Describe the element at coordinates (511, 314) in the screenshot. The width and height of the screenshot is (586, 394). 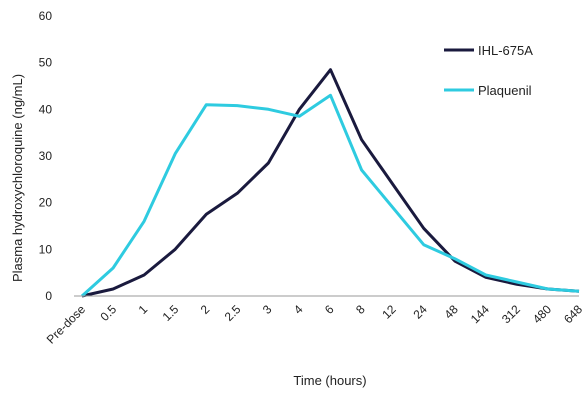
I see `x-tick-label: 312` at that location.